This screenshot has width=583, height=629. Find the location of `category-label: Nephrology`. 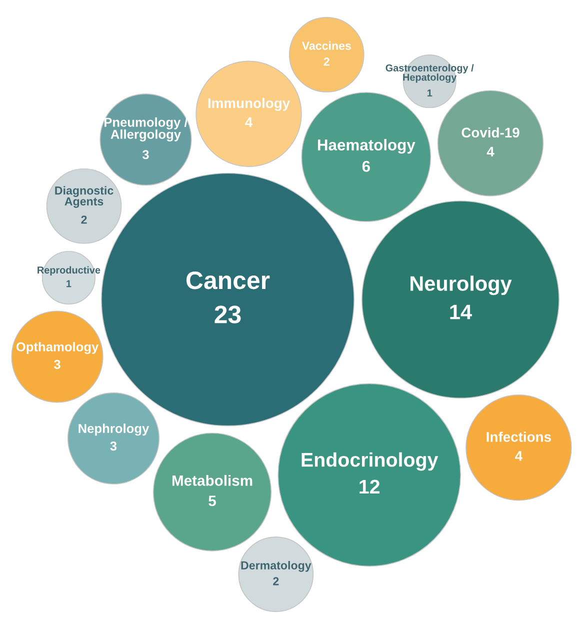

category-label: Nephrology is located at coordinates (114, 430).